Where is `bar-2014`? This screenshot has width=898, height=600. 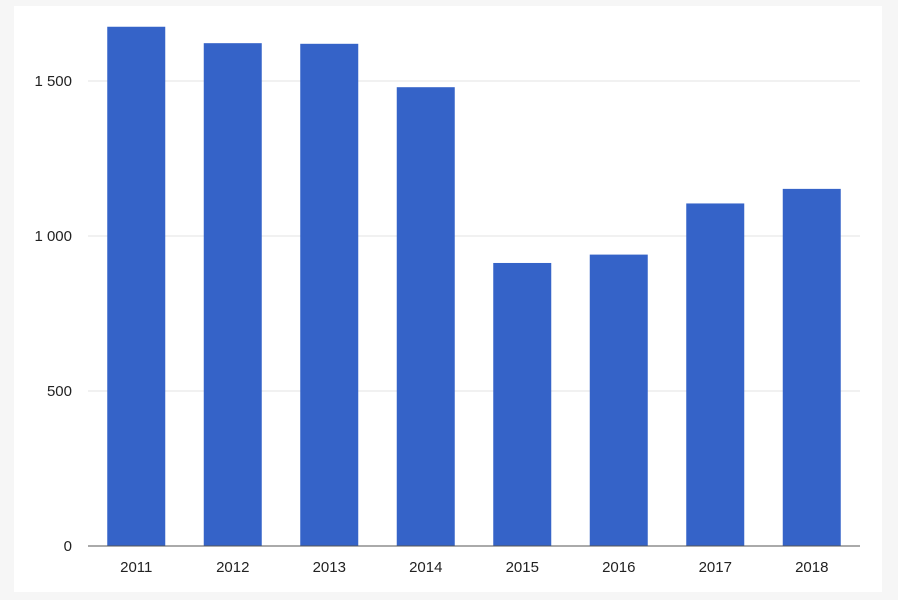 bar-2014 is located at coordinates (425, 316).